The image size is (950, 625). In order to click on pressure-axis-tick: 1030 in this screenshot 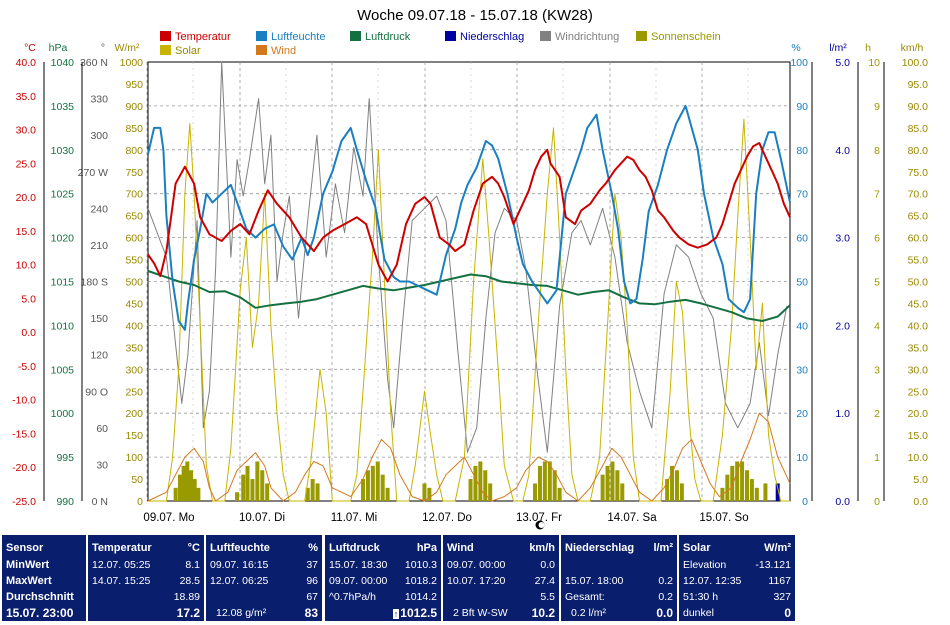, I will do `click(63, 151)`.